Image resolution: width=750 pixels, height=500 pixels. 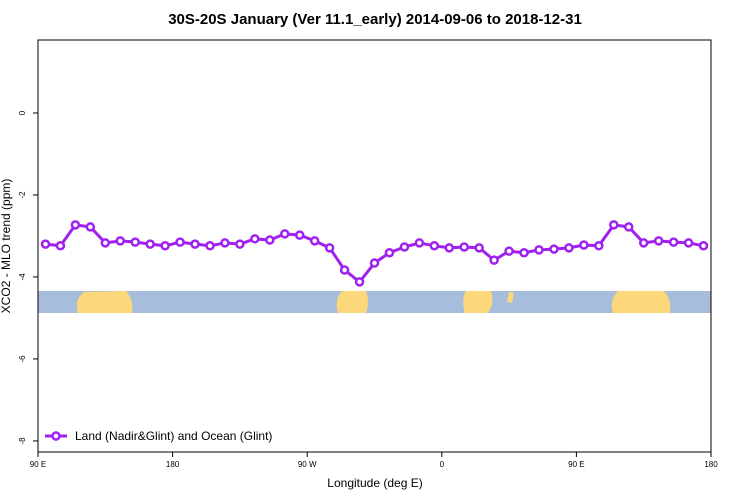 What do you see at coordinates (374, 302) in the screenshot?
I see `land-ocean-strip` at bounding box center [374, 302].